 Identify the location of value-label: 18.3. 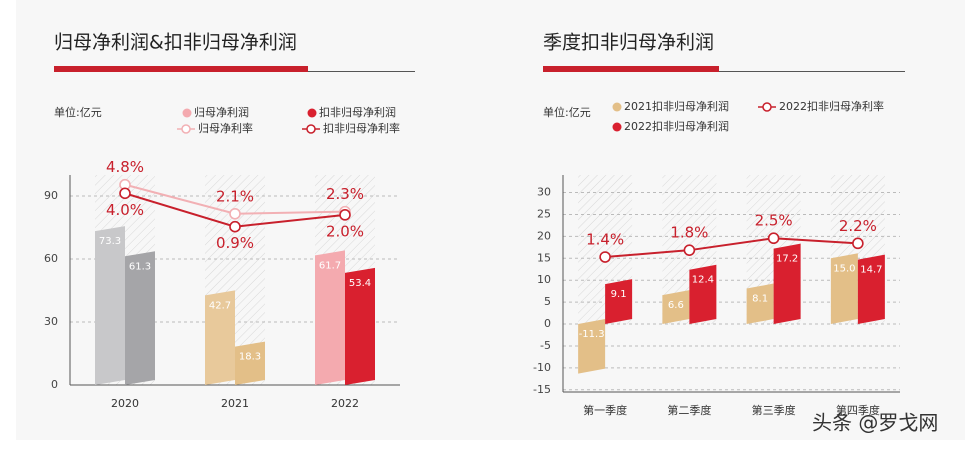
(250, 357).